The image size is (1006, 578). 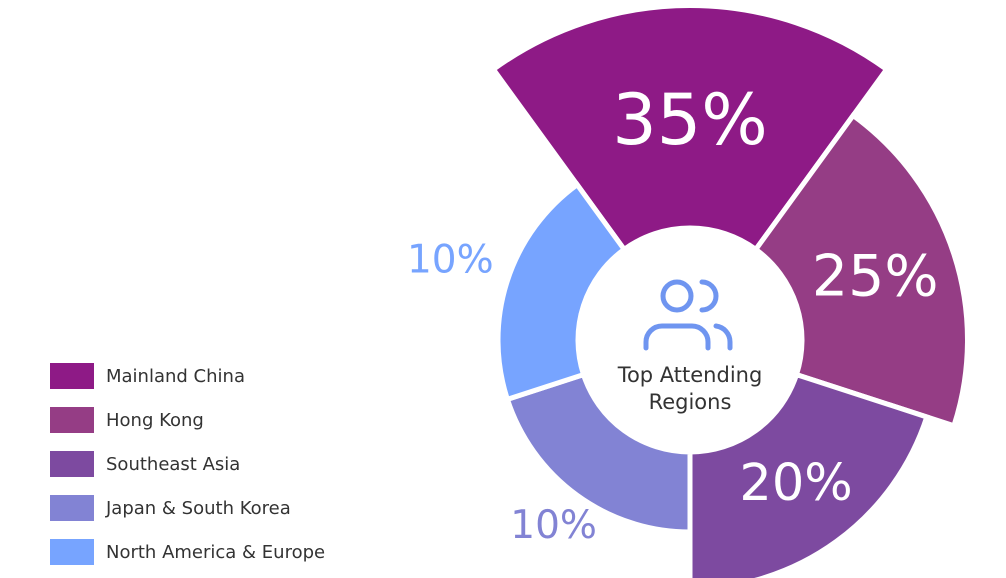 I want to click on value-label: 20%, so click(x=795, y=483).